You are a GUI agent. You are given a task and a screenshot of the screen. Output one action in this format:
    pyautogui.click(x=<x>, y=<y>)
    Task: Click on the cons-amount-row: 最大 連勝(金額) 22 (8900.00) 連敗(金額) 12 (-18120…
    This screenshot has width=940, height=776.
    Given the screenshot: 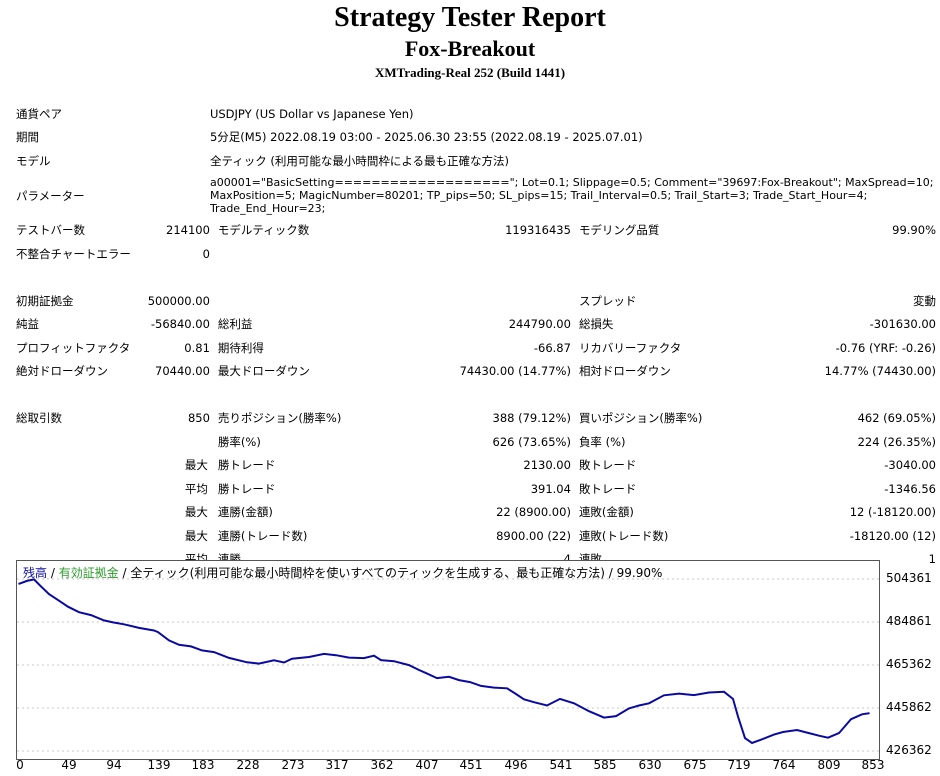 What is the action you would take?
    pyautogui.click(x=476, y=513)
    